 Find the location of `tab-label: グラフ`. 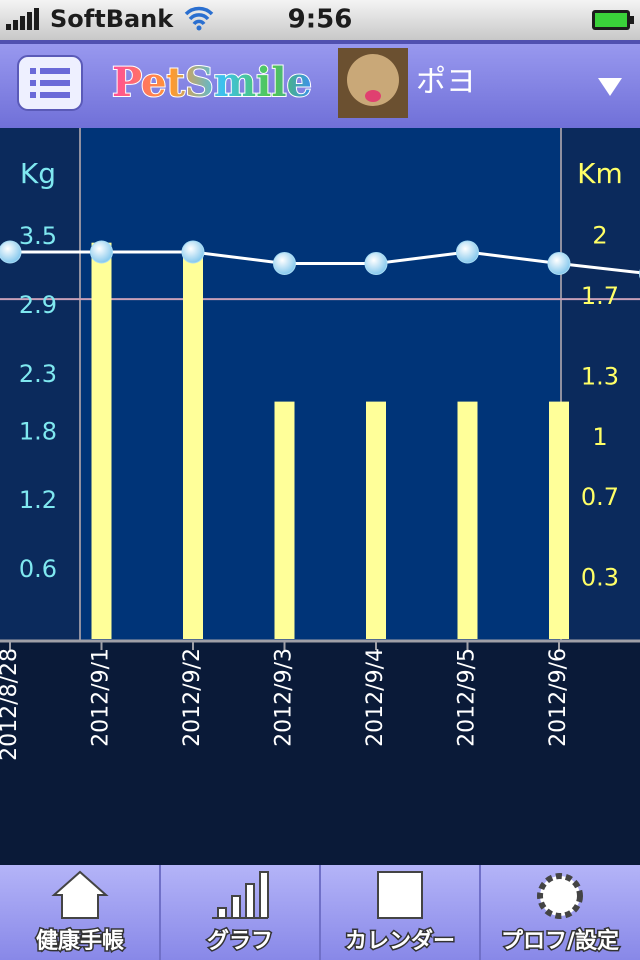

tab-label: グラフ is located at coordinates (240, 941).